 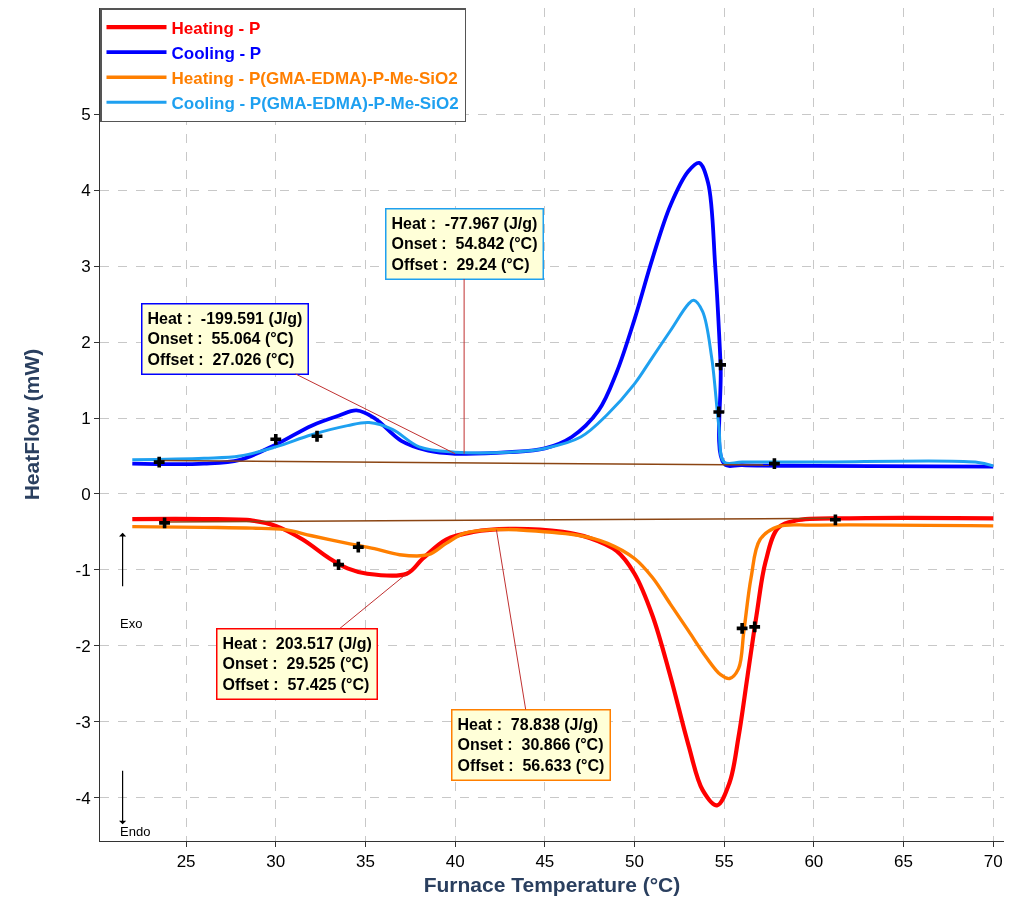 What do you see at coordinates (297, 664) in the screenshot?
I see `annotation: Heat : 203.517 (J/g) Onset : 29.525 (°C) Offset : 57.425 (°C)` at bounding box center [297, 664].